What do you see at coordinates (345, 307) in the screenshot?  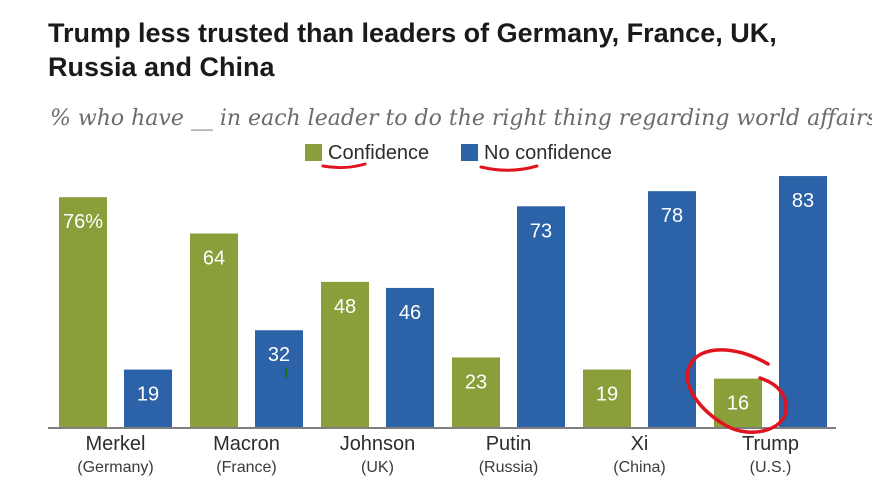 I see `data-label-confidence-johnson: 48` at bounding box center [345, 307].